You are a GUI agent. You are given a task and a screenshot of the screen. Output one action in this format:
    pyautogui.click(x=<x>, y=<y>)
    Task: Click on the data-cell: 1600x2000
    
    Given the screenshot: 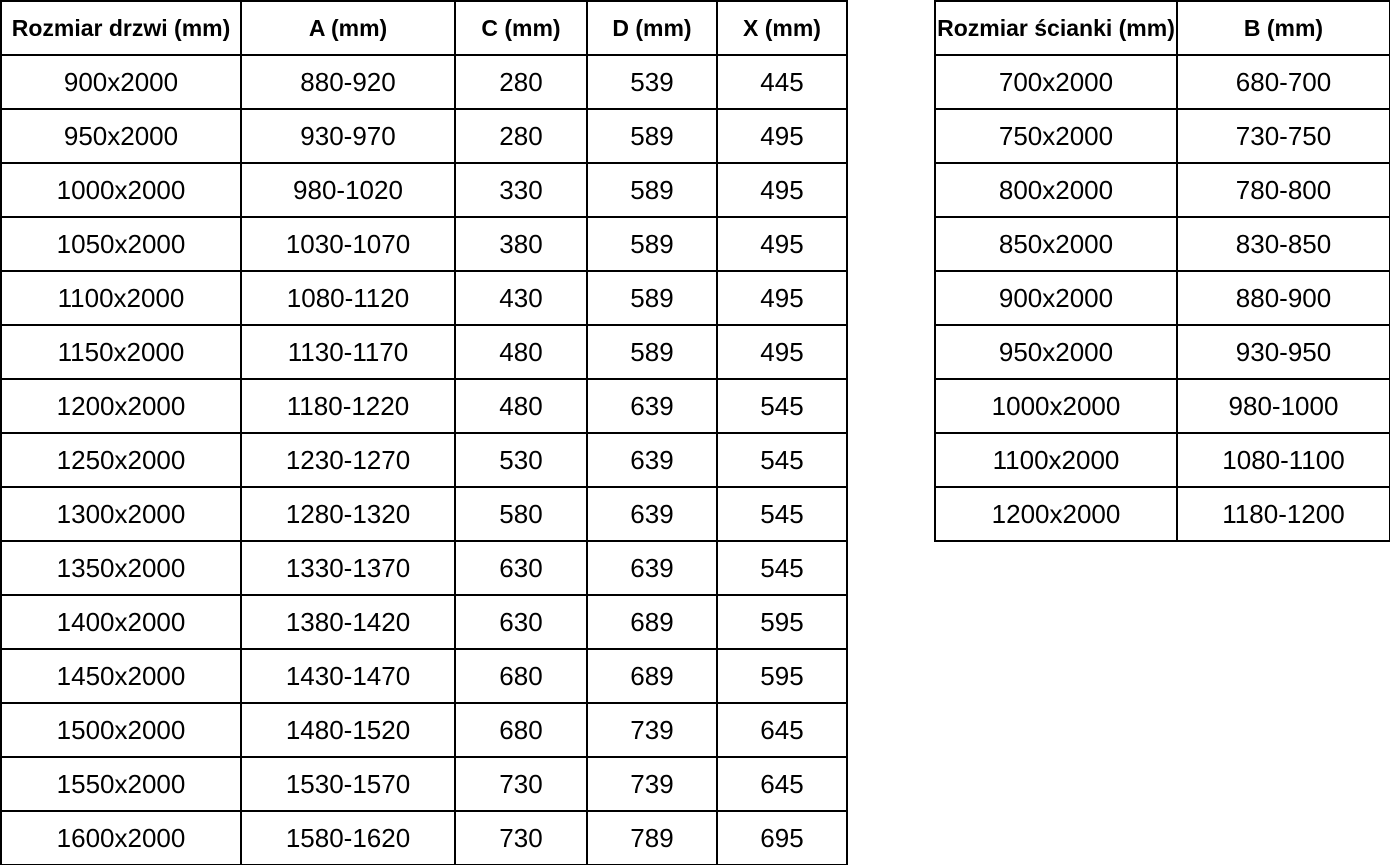 What is the action you would take?
    pyautogui.click(x=121, y=837)
    